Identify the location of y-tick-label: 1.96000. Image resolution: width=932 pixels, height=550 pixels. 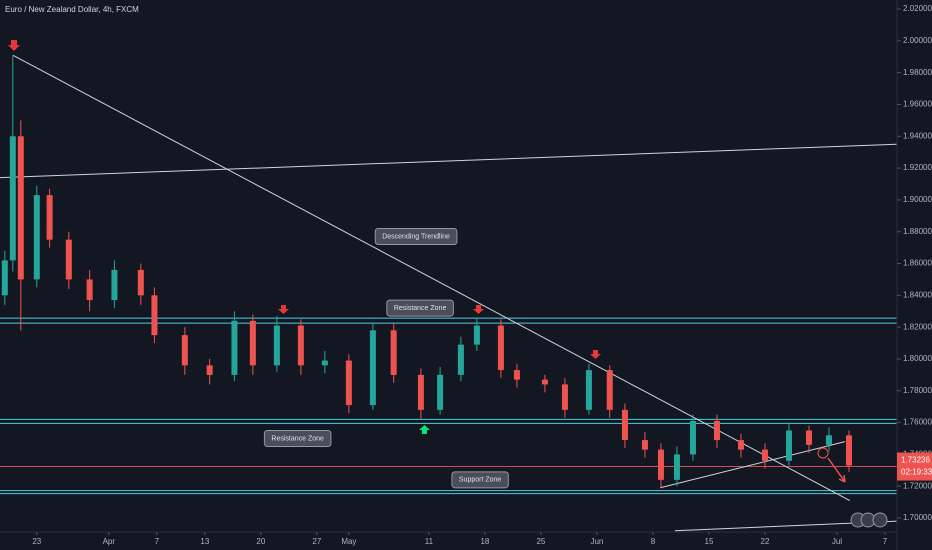
(917, 104).